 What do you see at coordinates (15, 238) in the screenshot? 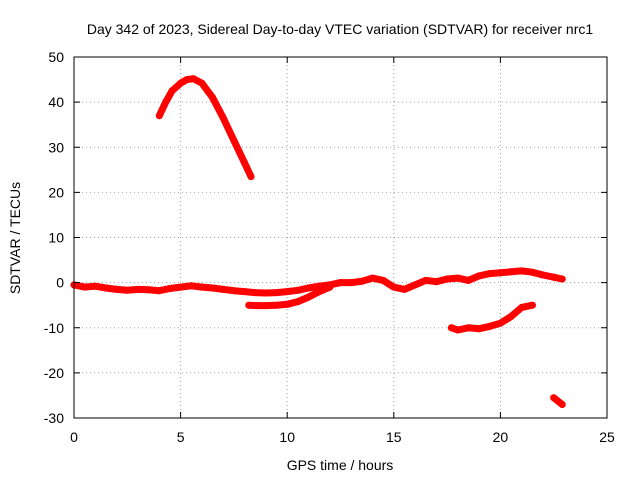
I see `y-axis-label: SDTVAR / TECUs` at bounding box center [15, 238].